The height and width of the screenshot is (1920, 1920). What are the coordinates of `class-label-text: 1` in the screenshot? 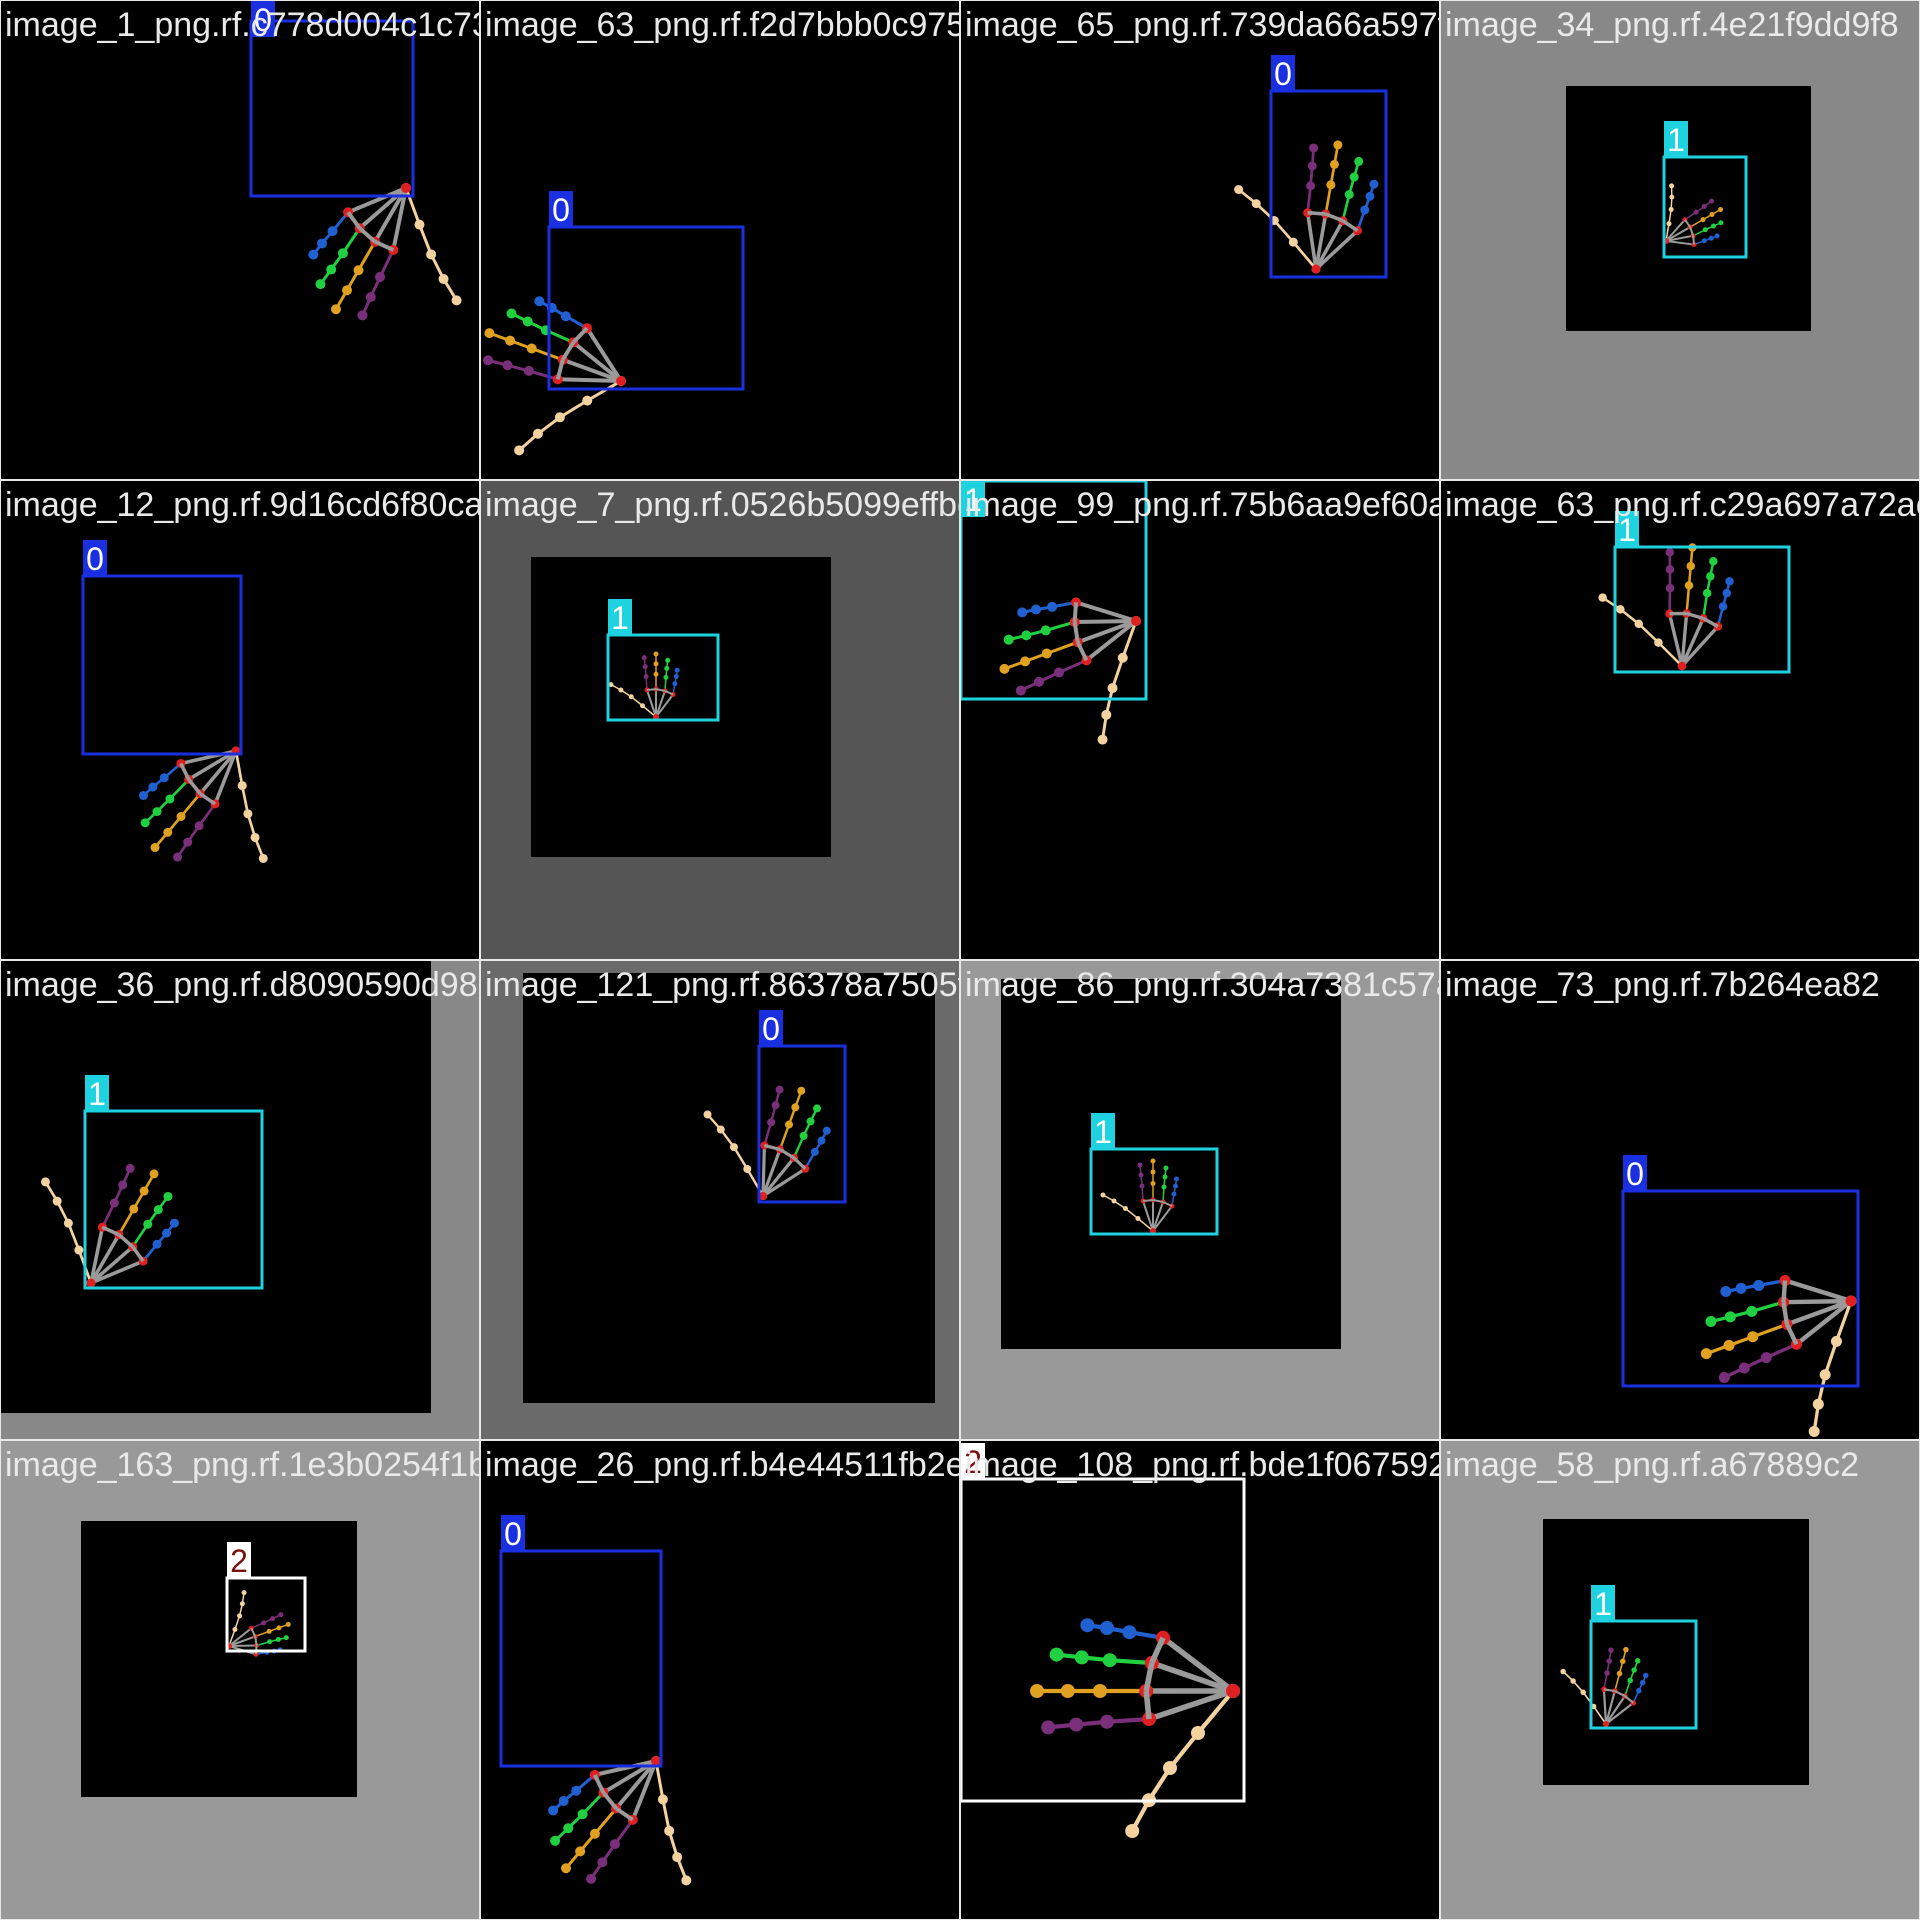 It's located at (973, 500).